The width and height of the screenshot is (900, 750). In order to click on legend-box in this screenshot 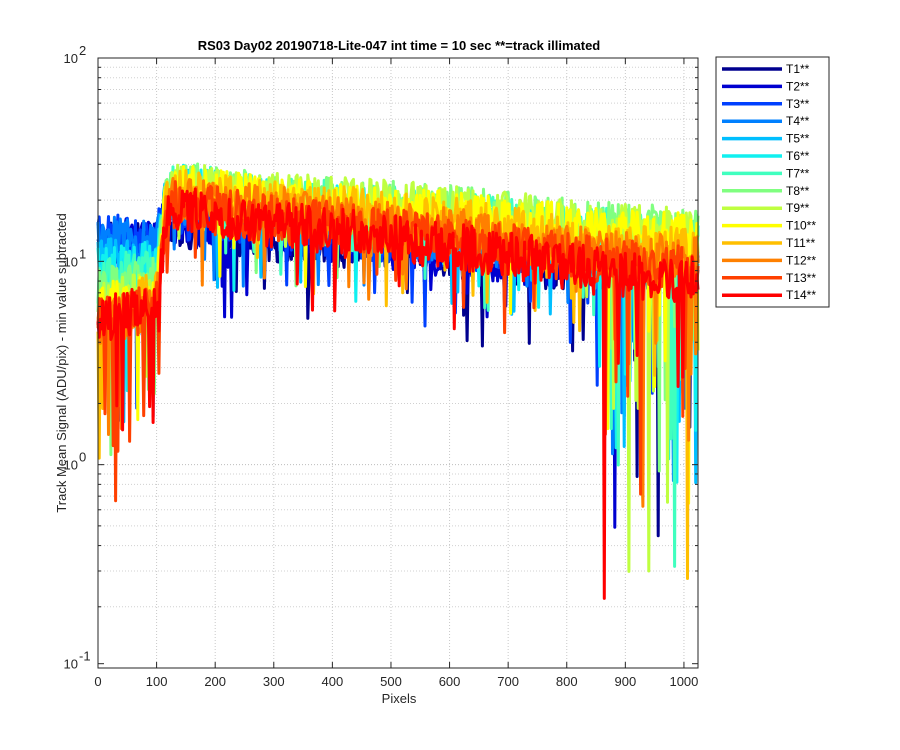, I will do `click(772, 182)`.